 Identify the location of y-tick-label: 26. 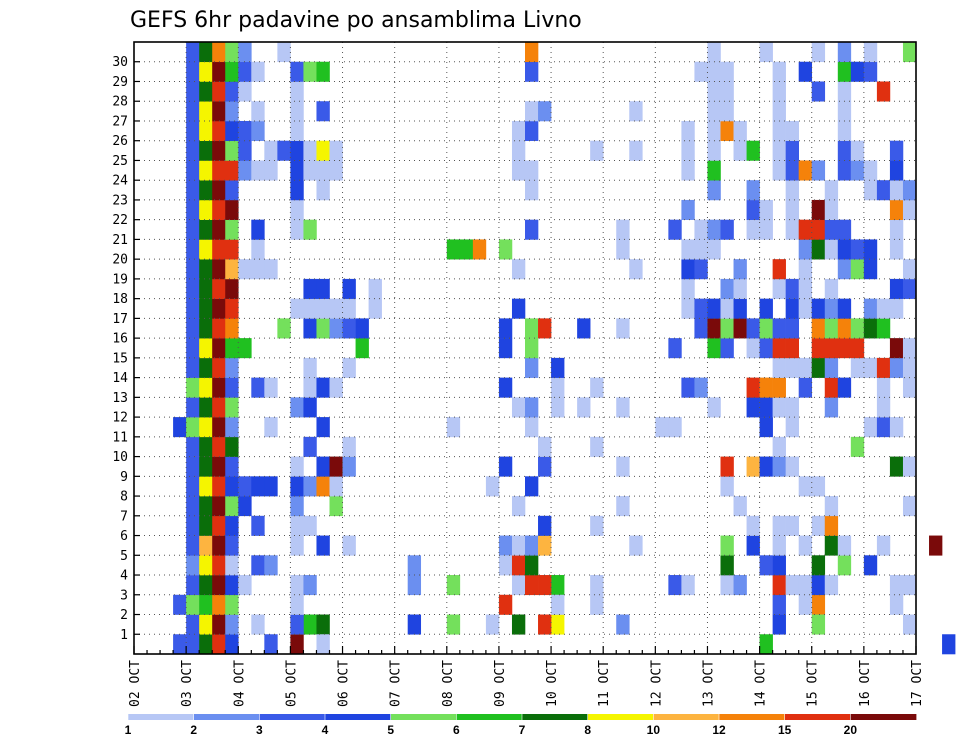
(120, 141).